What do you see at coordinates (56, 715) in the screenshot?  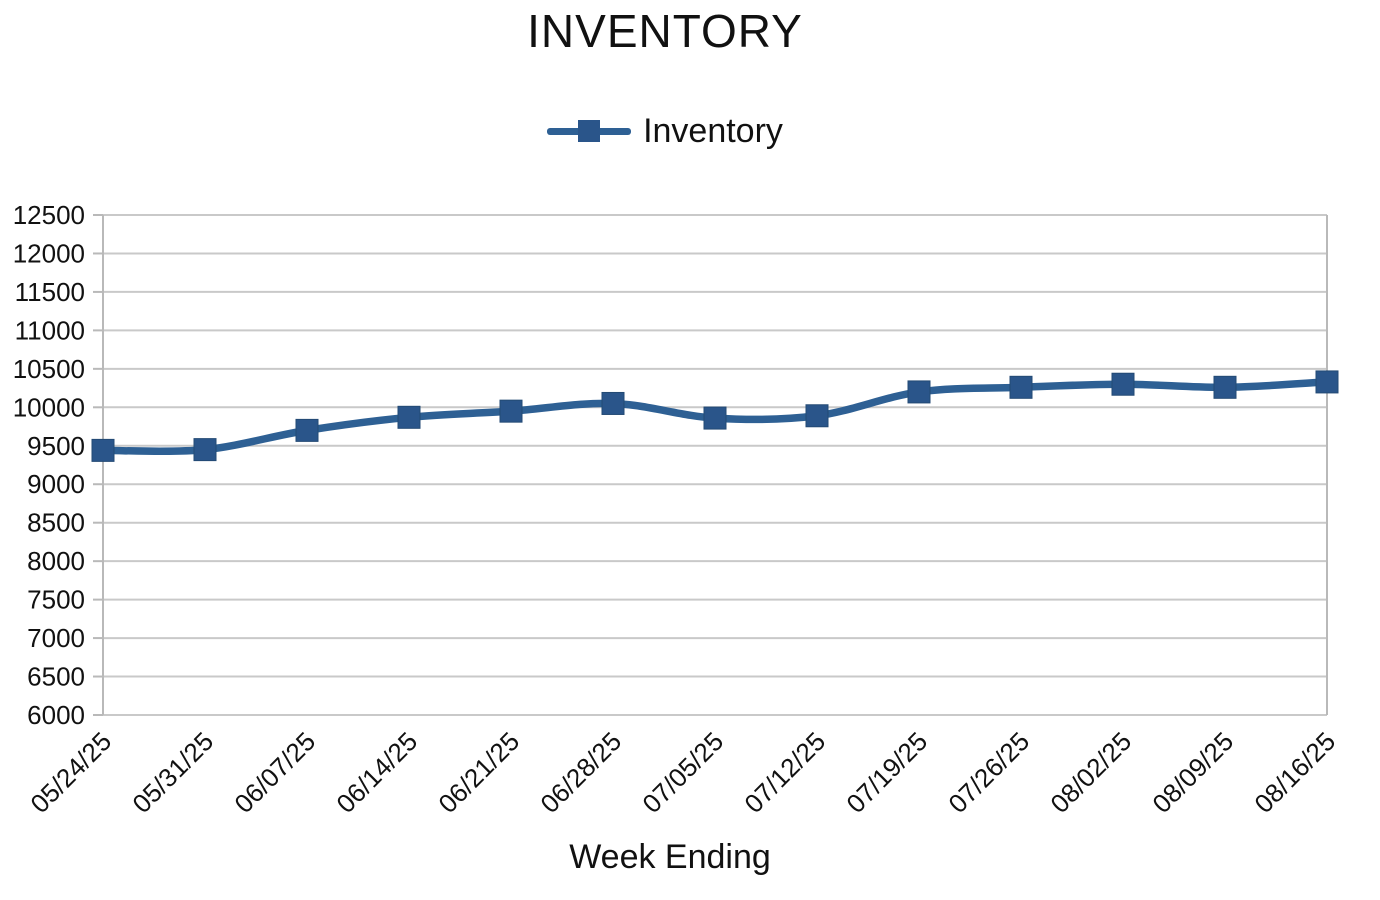 I see `y-tick-label: 6000` at bounding box center [56, 715].